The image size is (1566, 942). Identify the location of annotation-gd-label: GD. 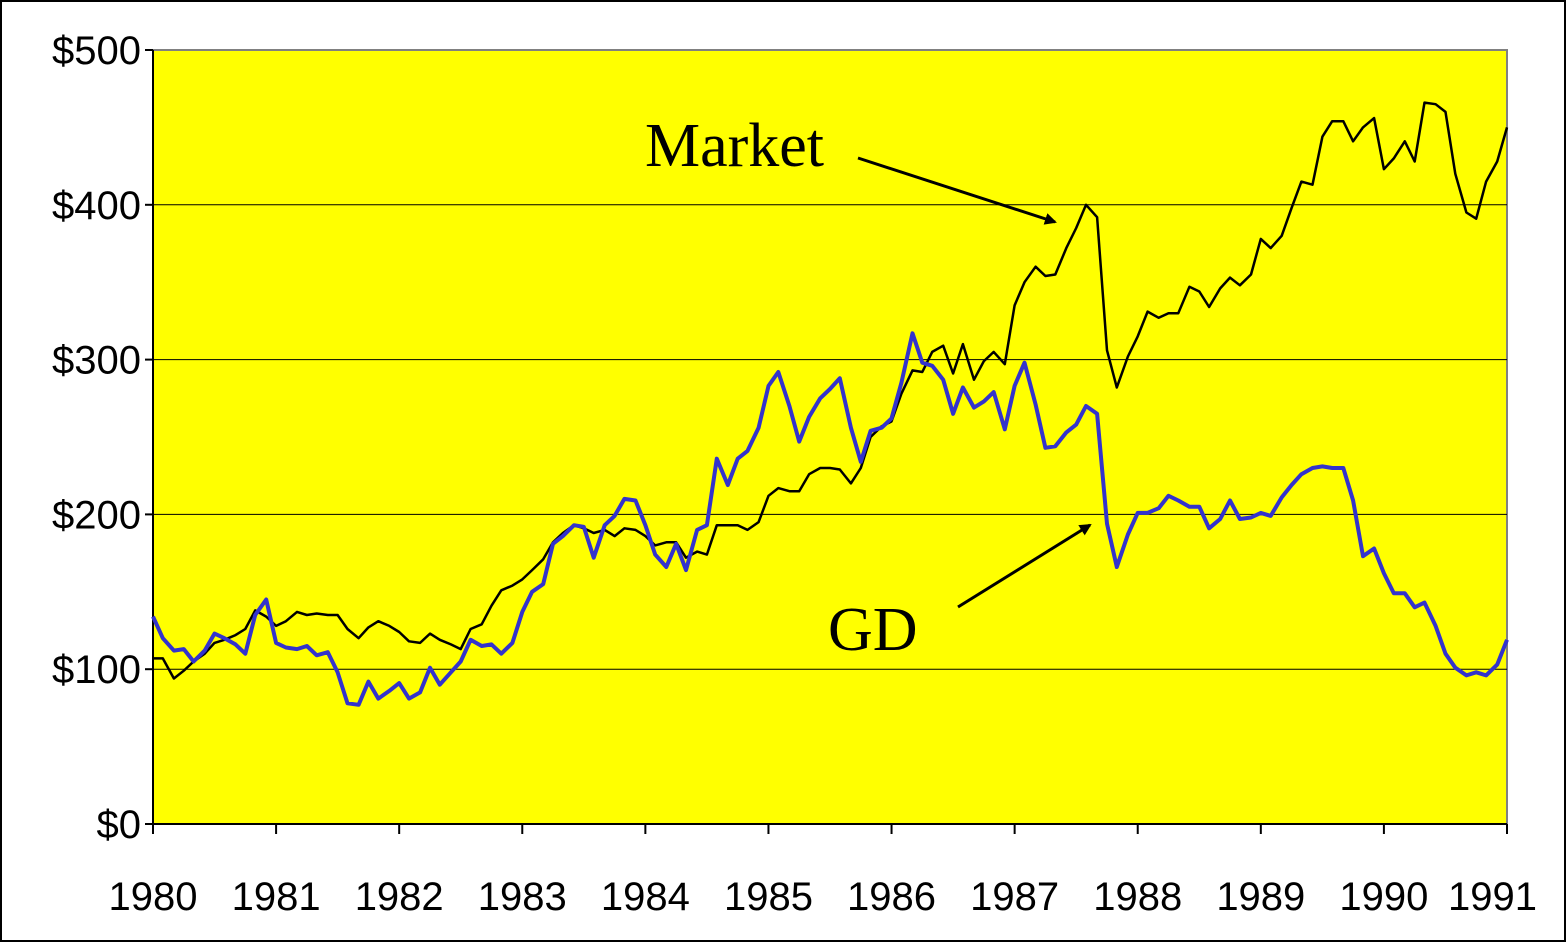
(873, 630).